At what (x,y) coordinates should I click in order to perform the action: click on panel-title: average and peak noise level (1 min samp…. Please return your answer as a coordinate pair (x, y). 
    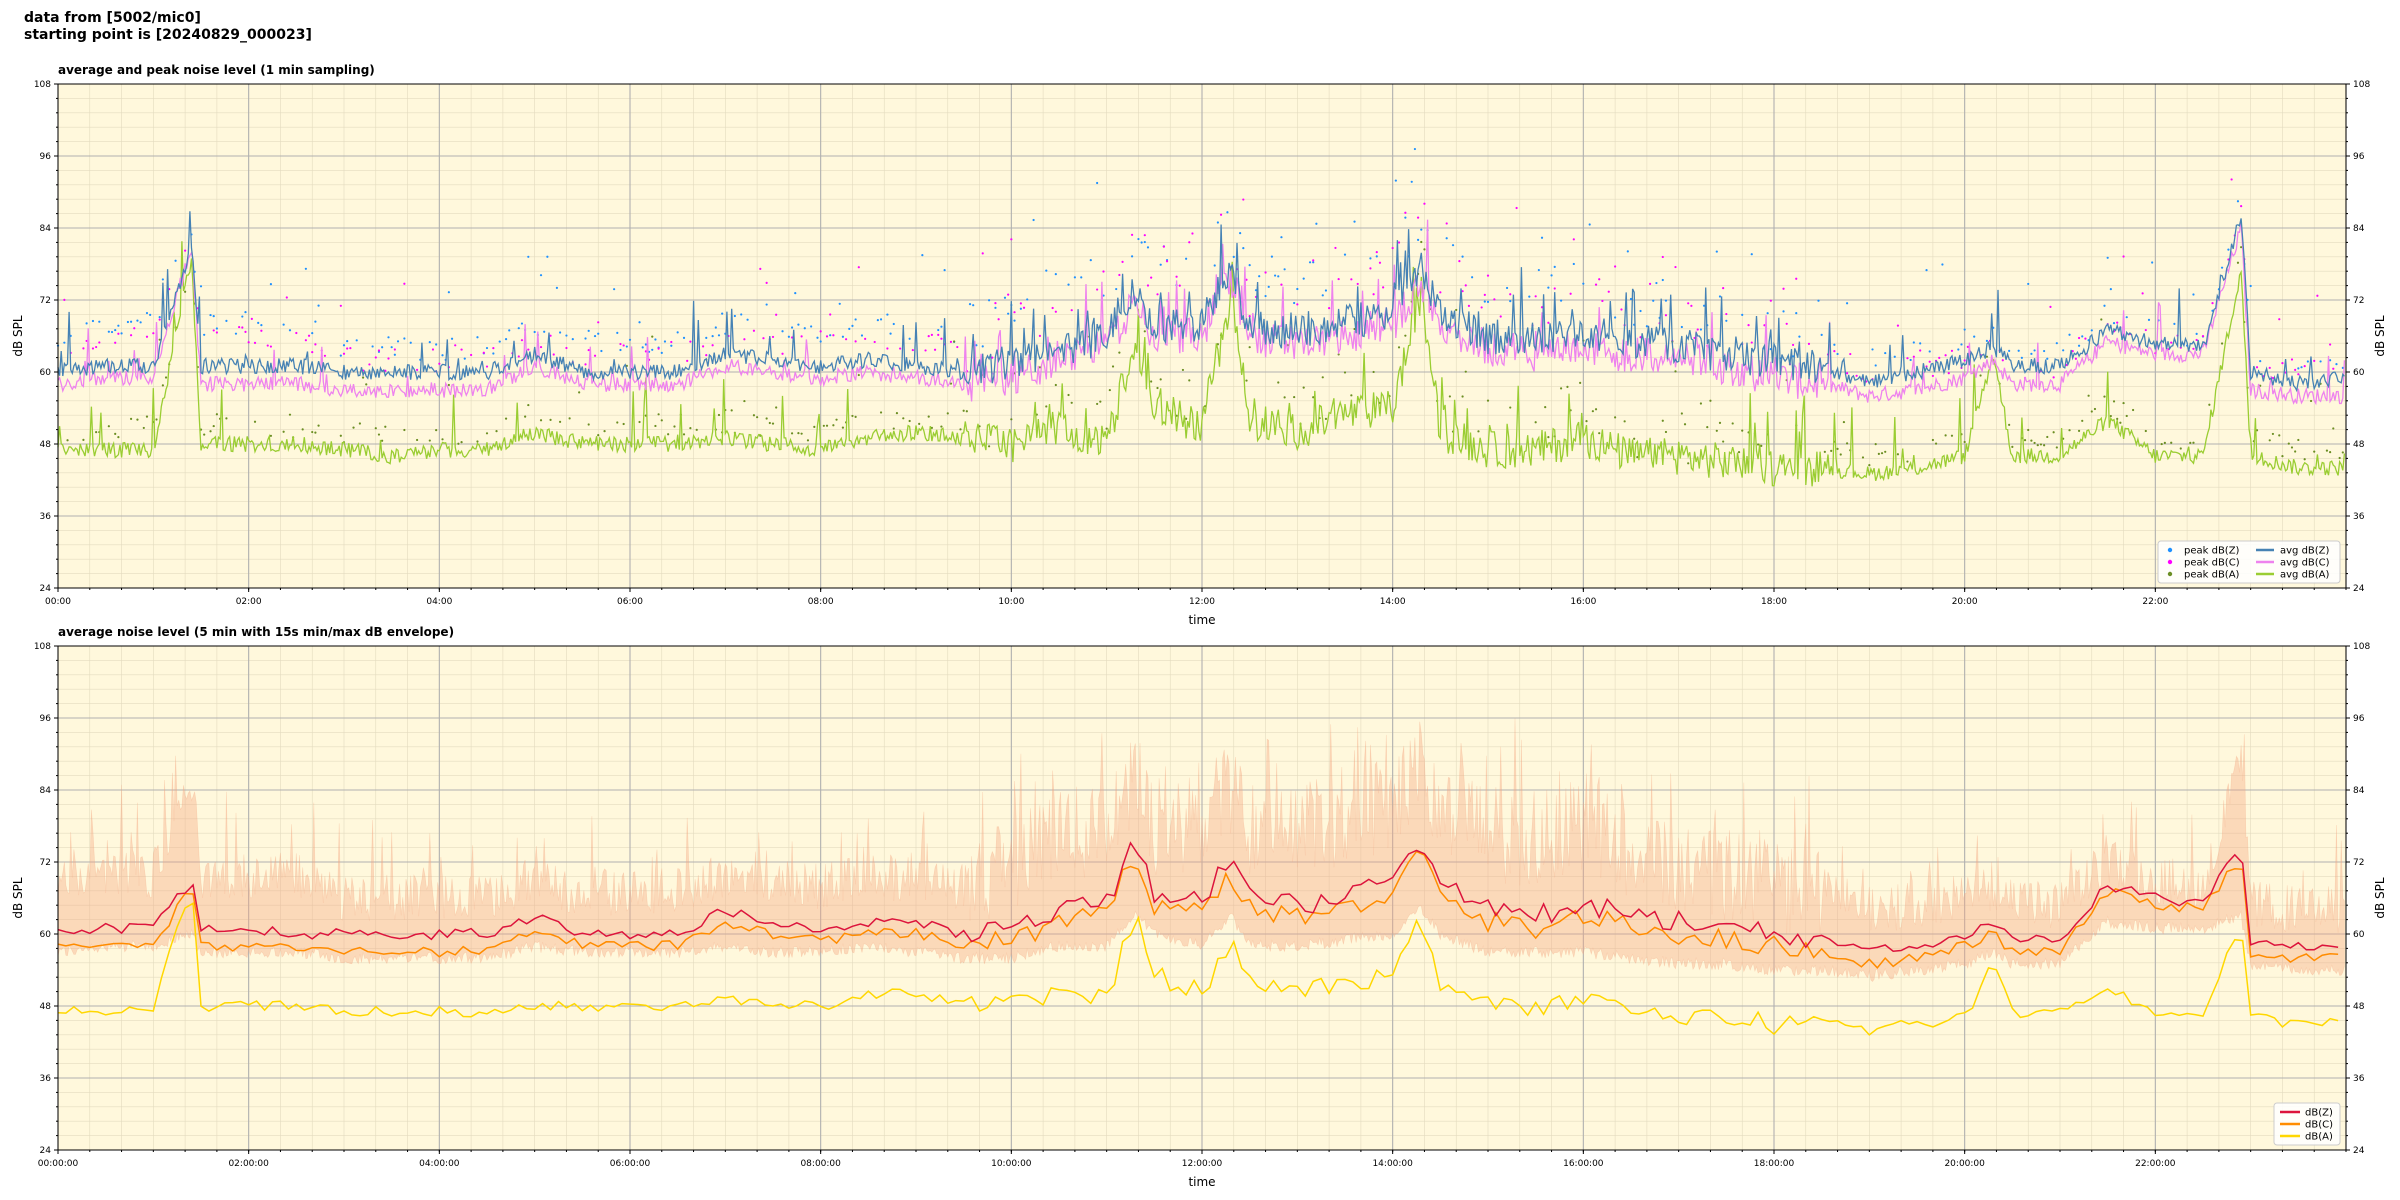
    Looking at the image, I should click on (216, 70).